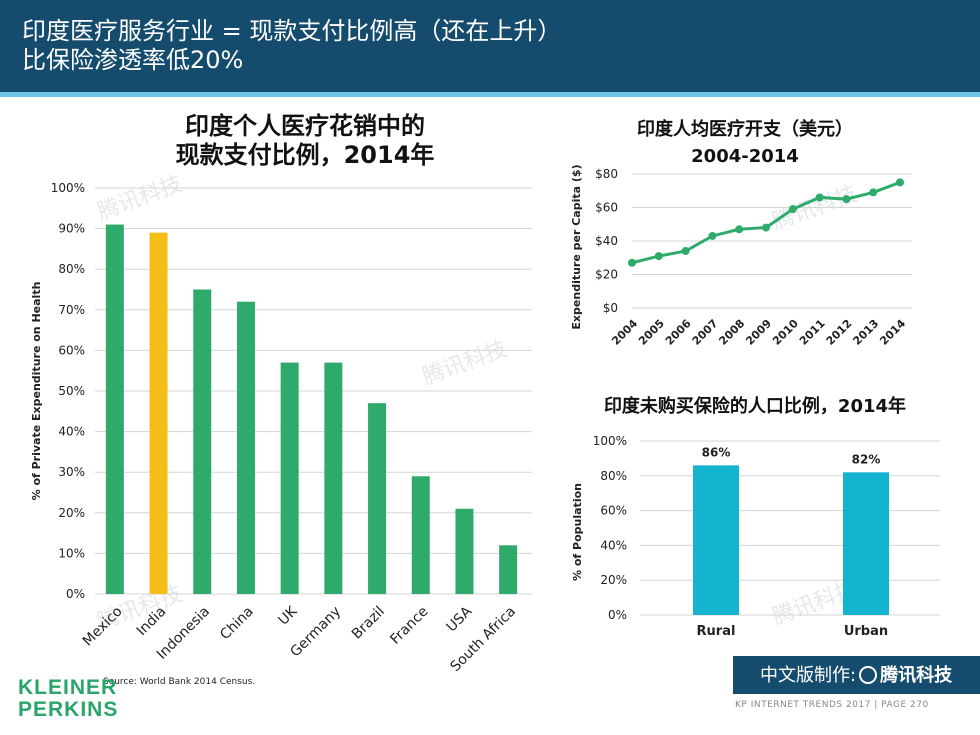 The height and width of the screenshot is (735, 980). What do you see at coordinates (305, 126) in the screenshot?
I see `chart1-title-line1: 印度个人医疗花销中的` at bounding box center [305, 126].